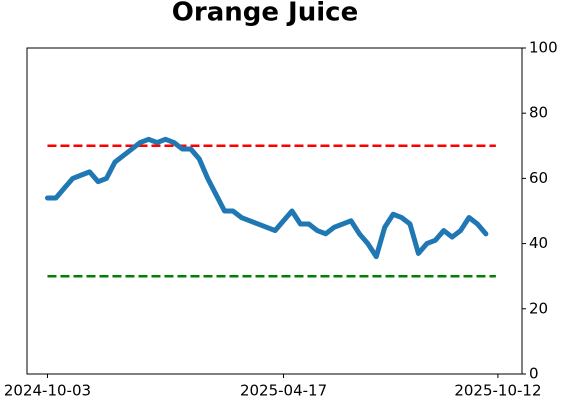 The height and width of the screenshot is (402, 562). Describe the element at coordinates (543, 48) in the screenshot. I see `y-tick-label: 100` at that location.